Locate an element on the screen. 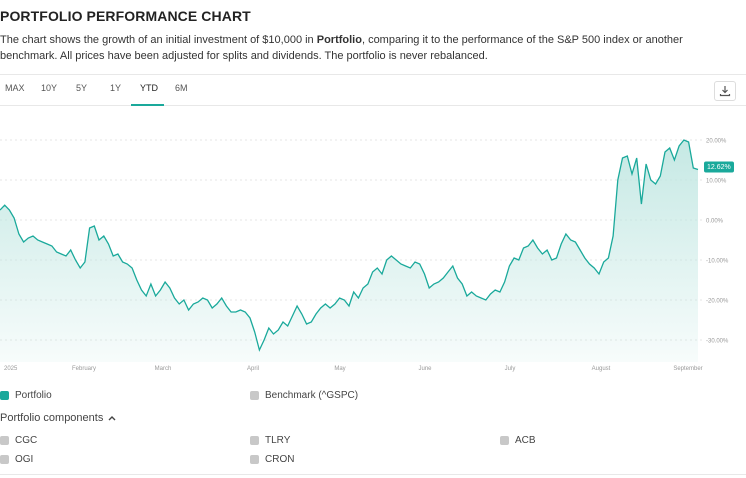 Image resolution: width=746 pixels, height=478 pixels. legend-benchmark: Benchmark (^GSPC) is located at coordinates (304, 395).